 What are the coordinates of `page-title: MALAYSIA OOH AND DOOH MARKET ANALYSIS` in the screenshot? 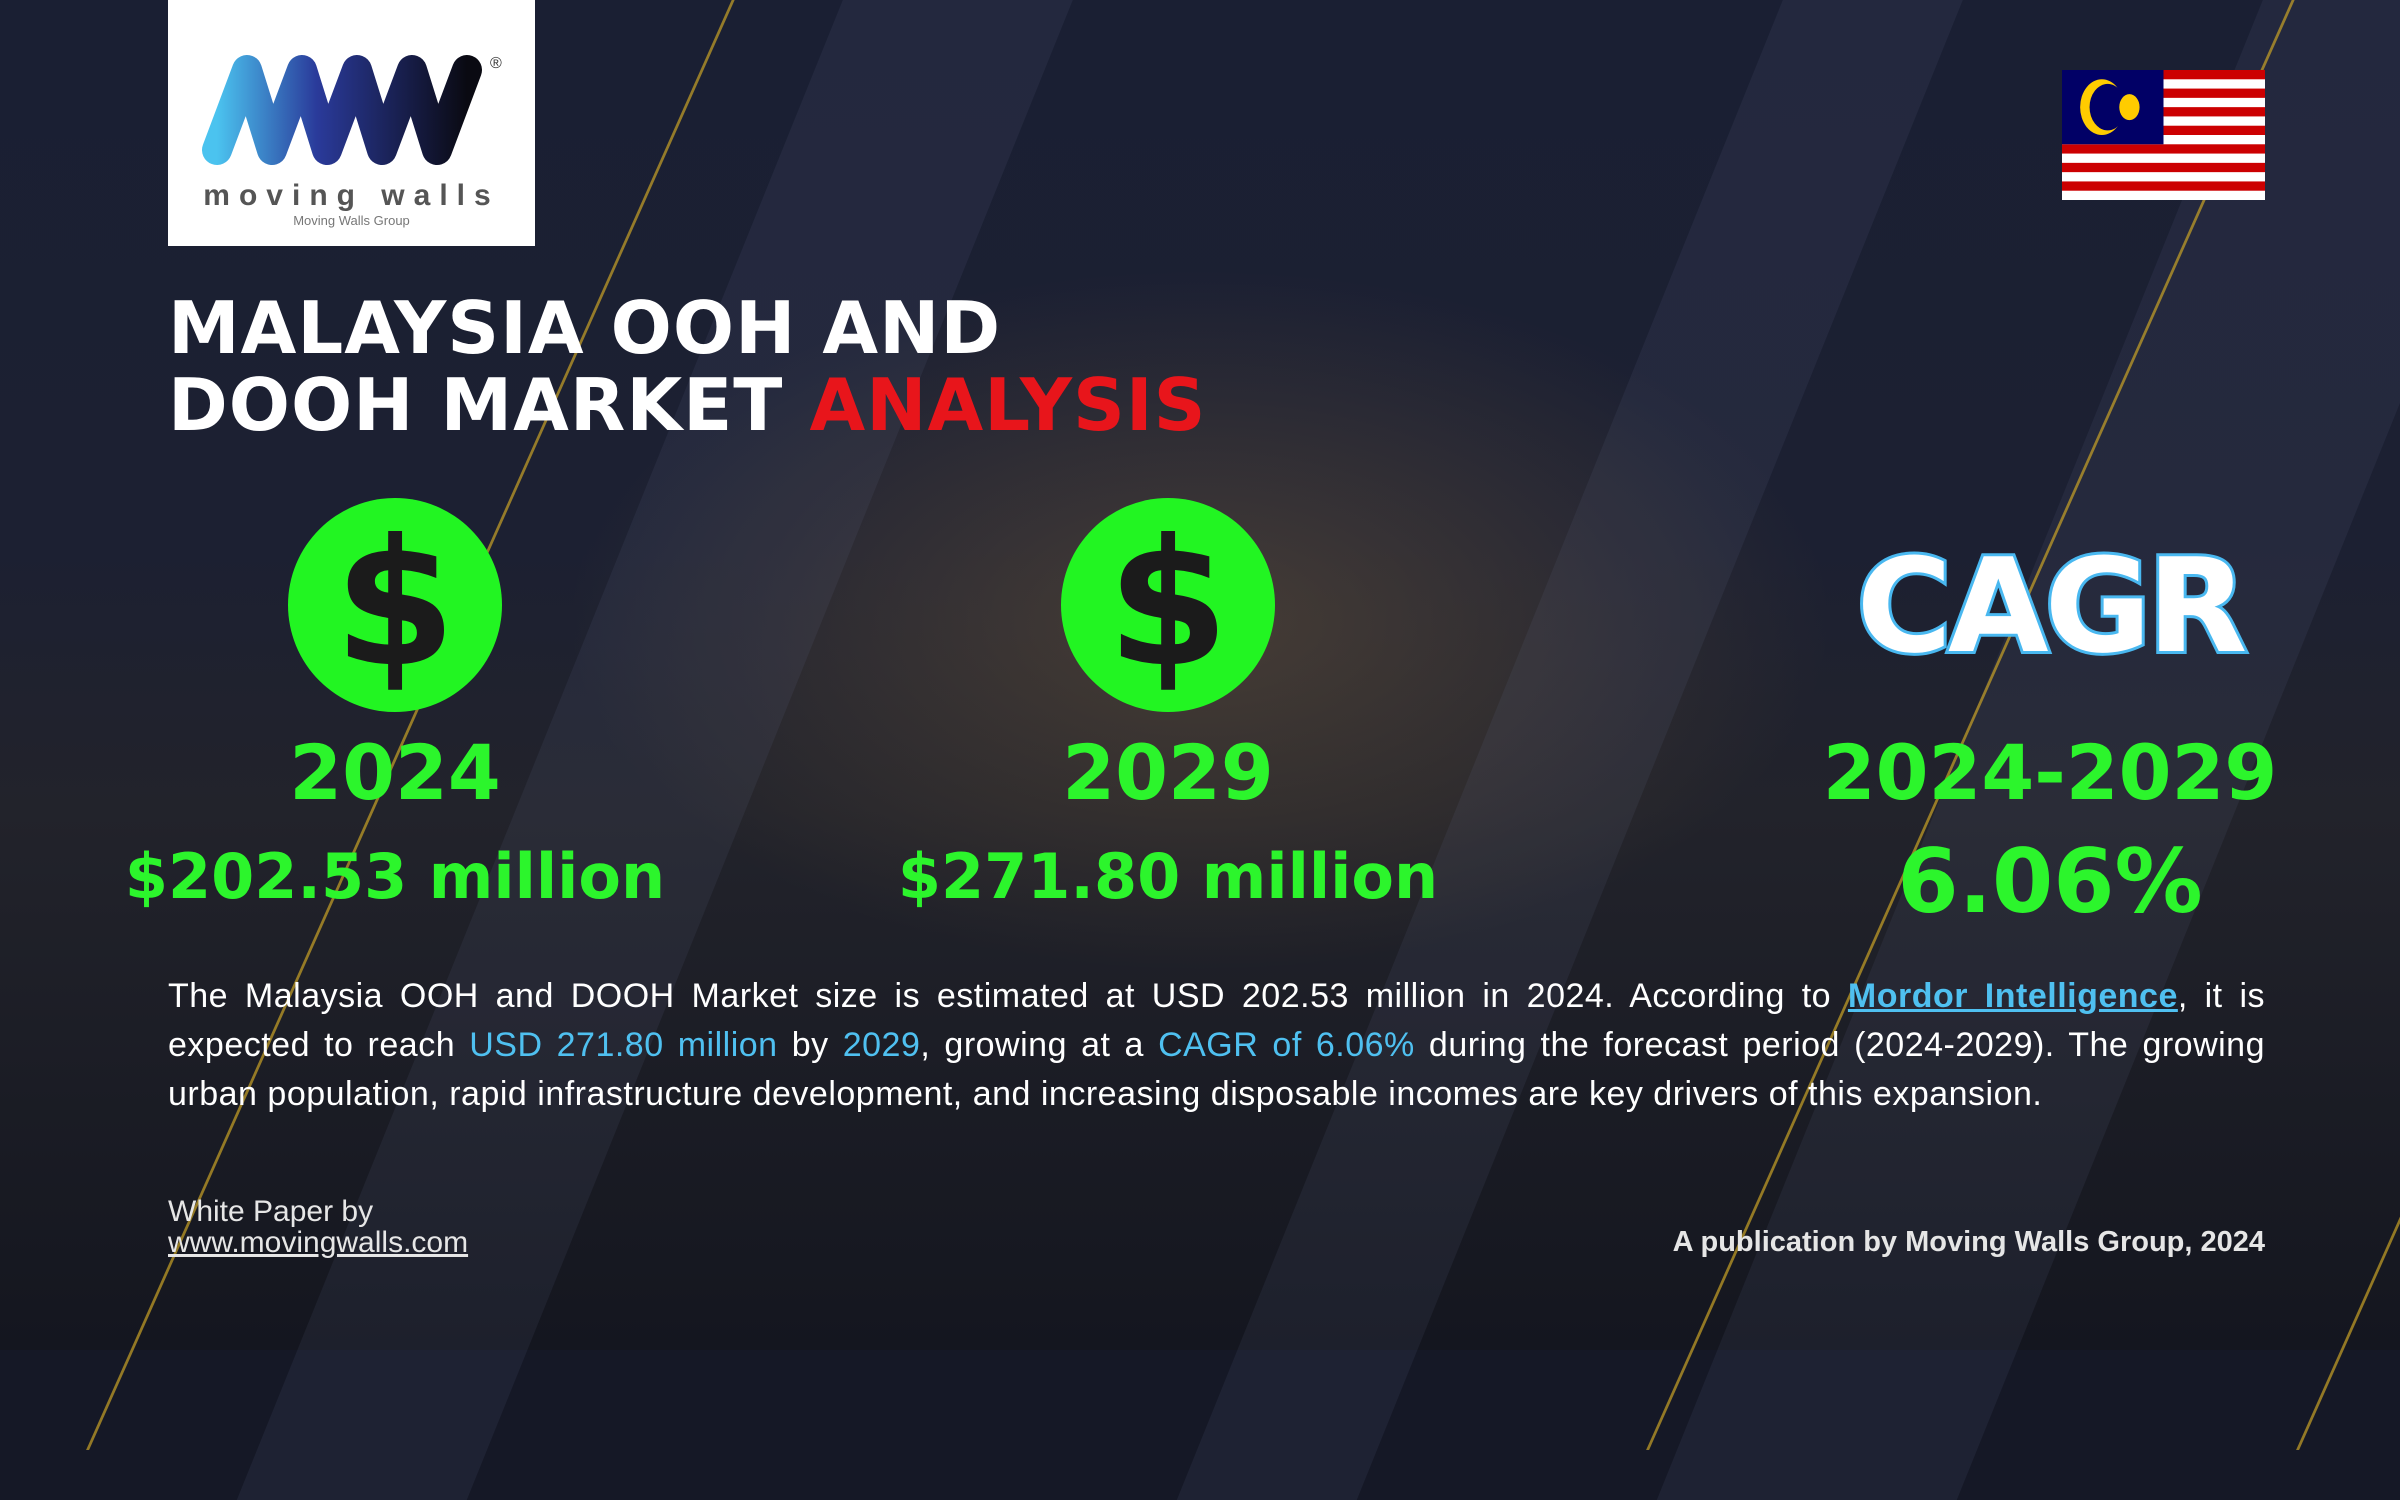 It's located at (687, 367).